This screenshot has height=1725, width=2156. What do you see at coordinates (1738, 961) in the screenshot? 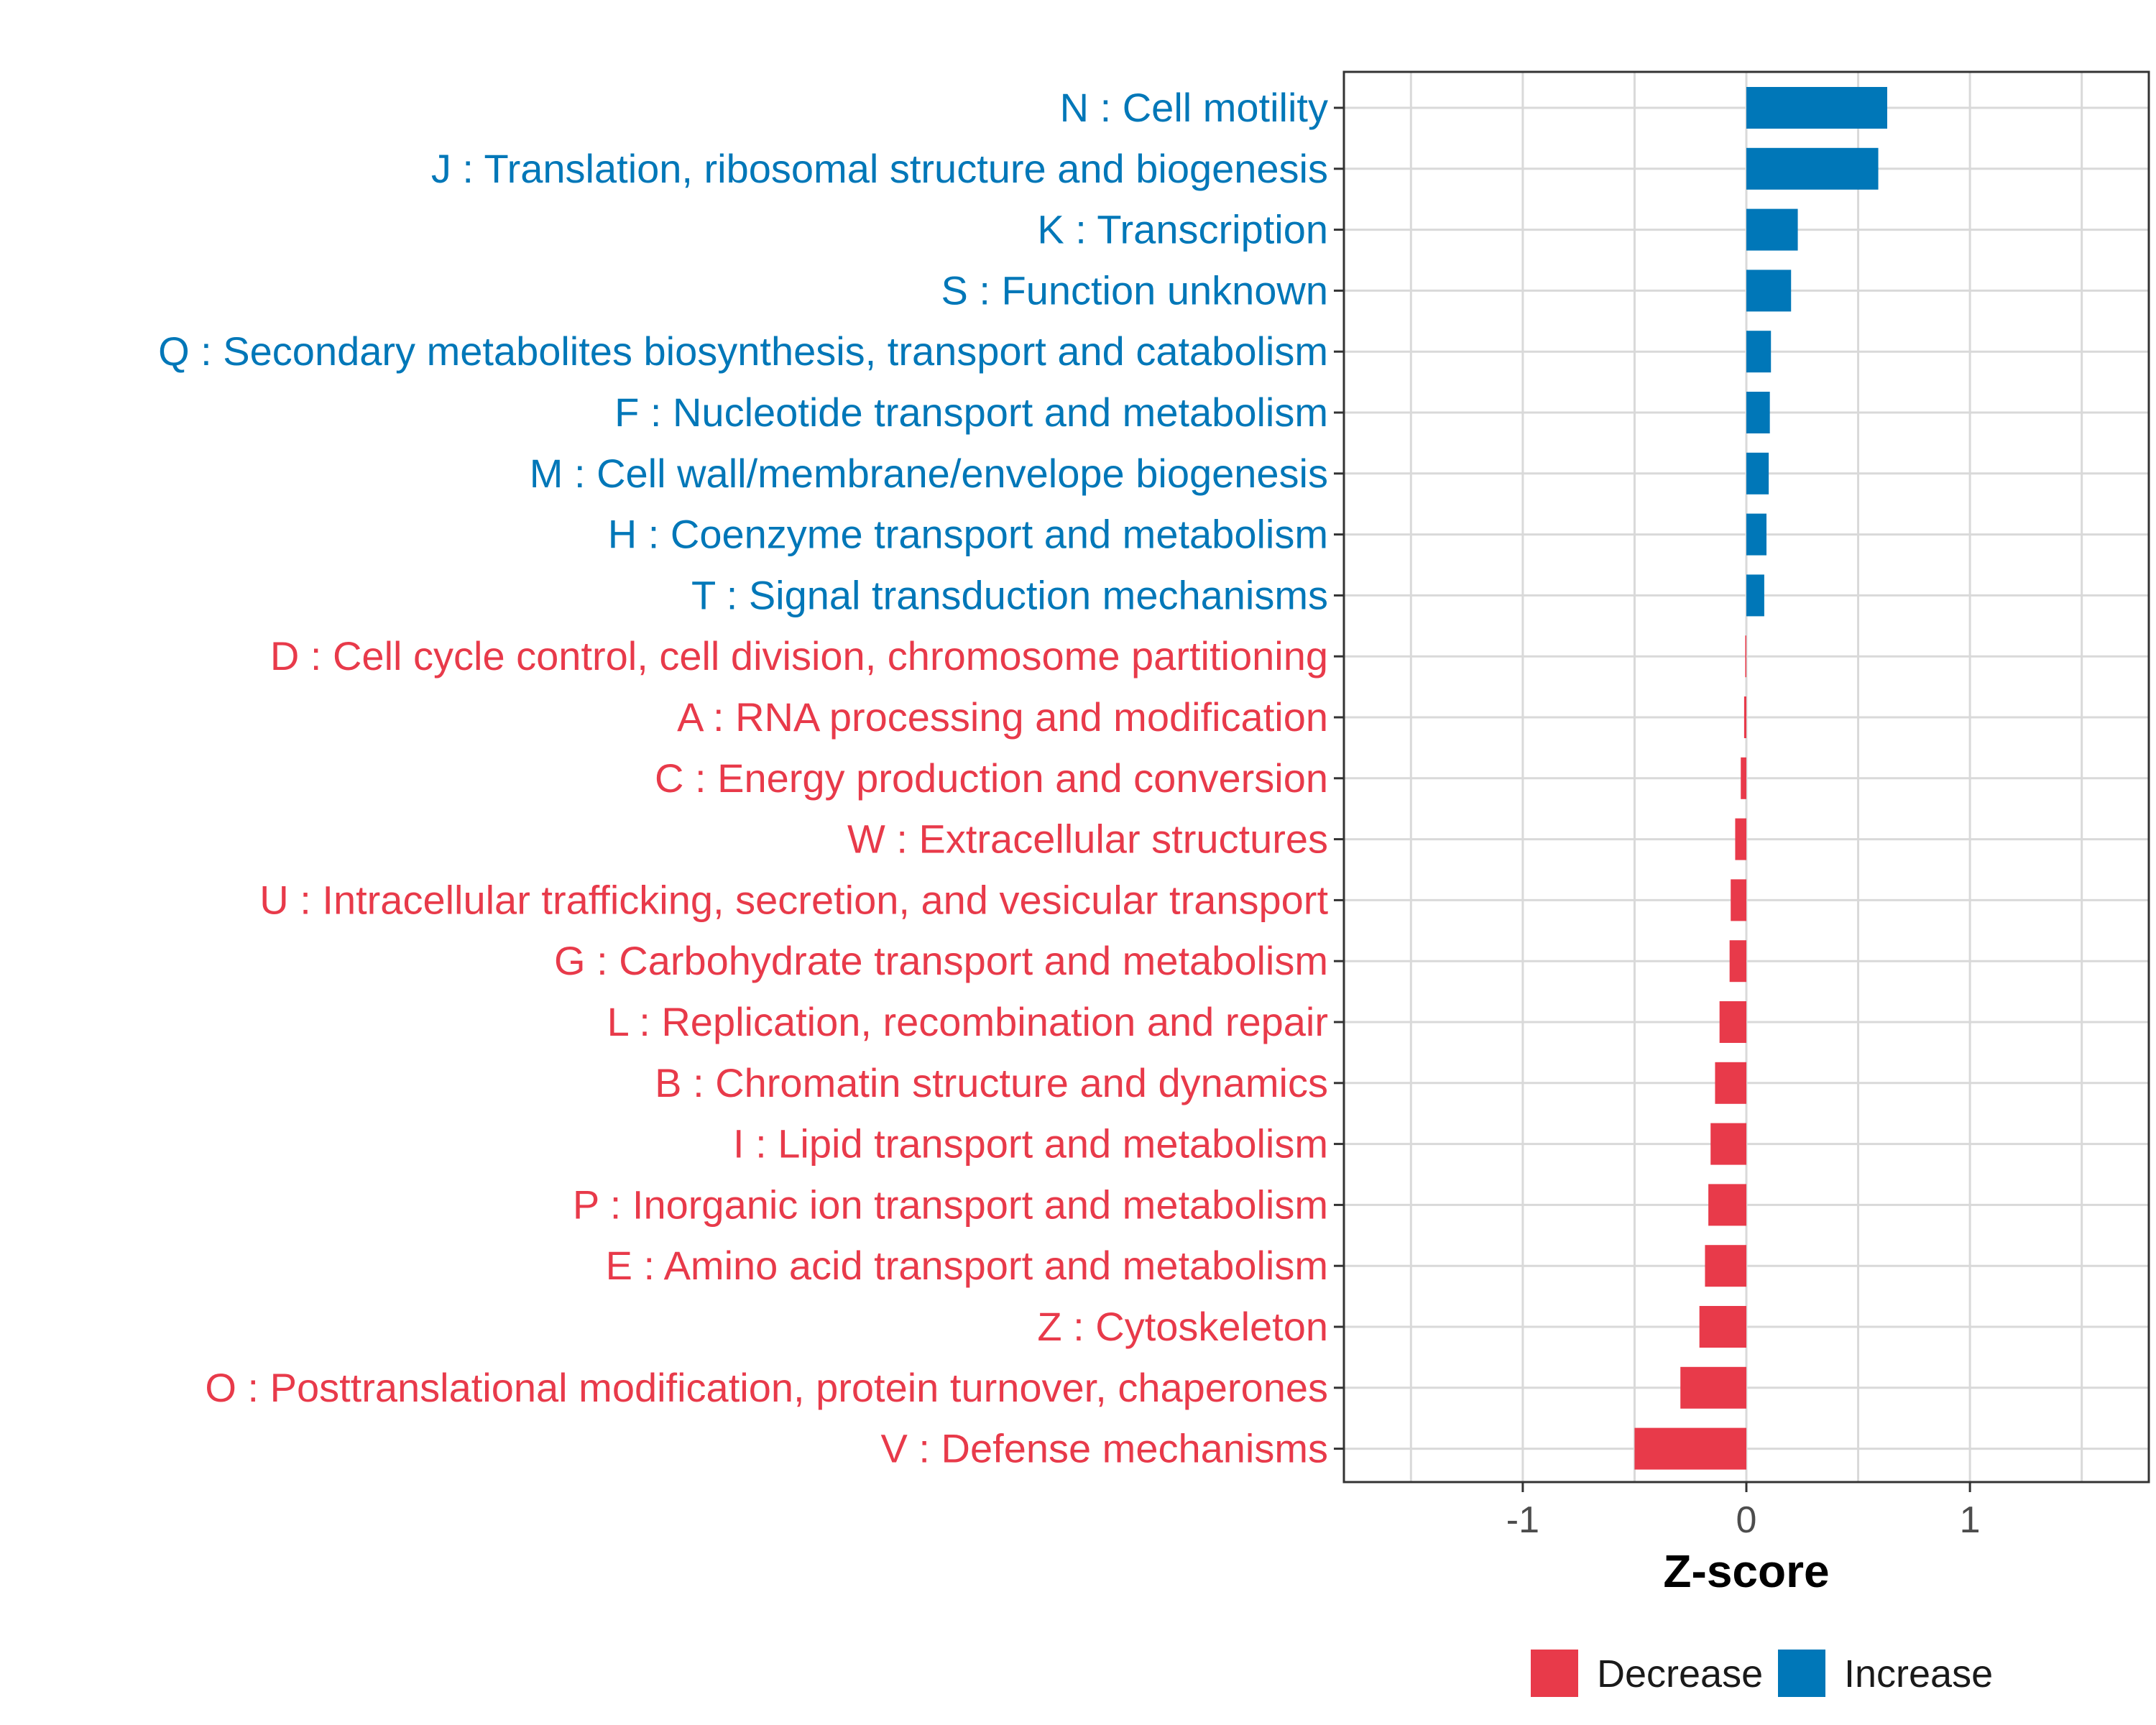
I see `bar-g` at bounding box center [1738, 961].